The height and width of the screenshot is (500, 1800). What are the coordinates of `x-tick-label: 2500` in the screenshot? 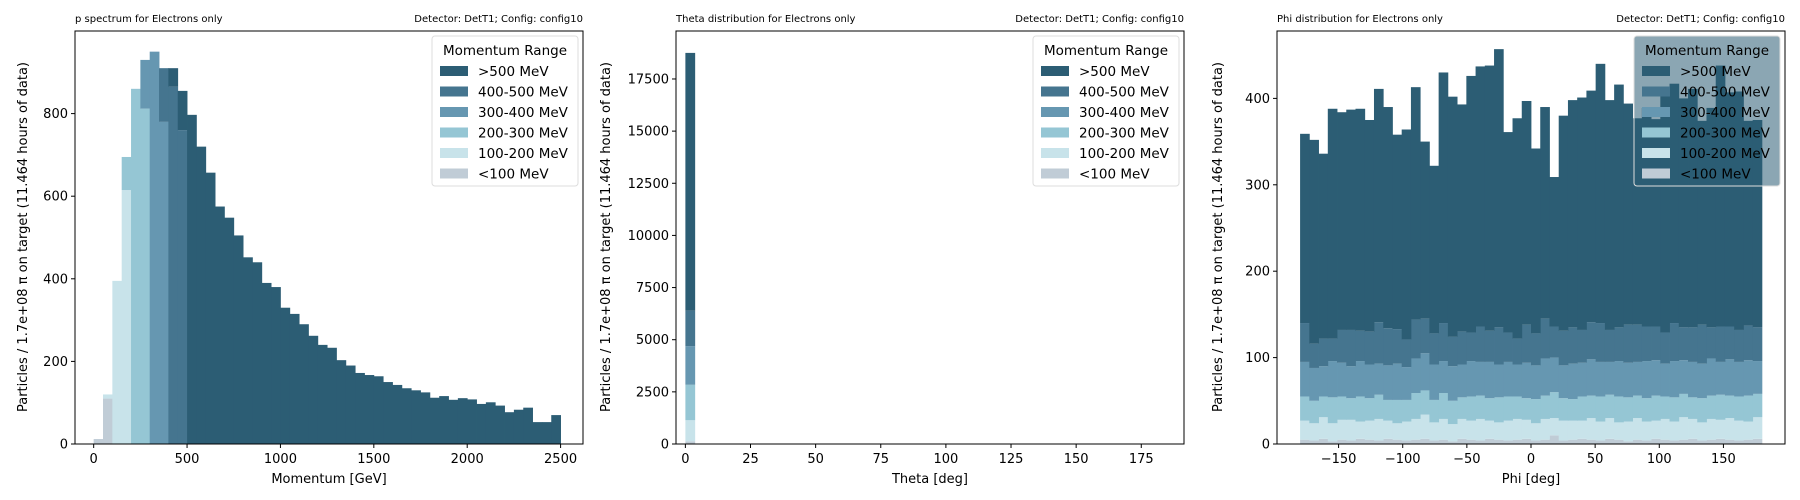 It's located at (560, 459).